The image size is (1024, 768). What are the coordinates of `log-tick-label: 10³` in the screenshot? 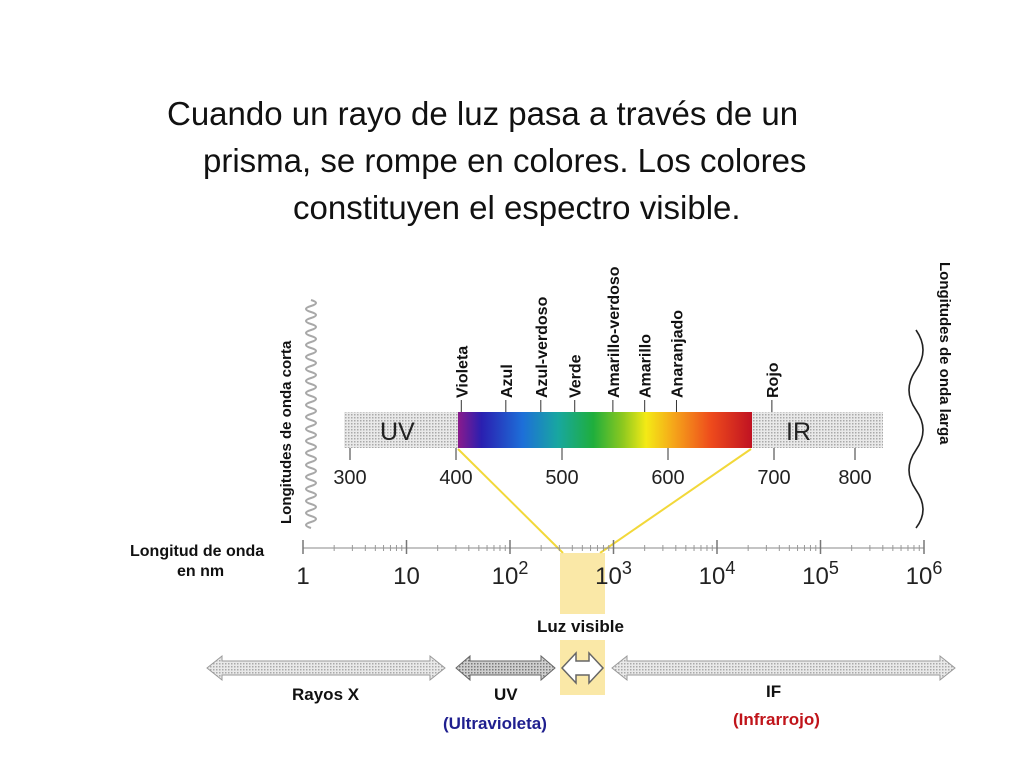 It's located at (613, 574).